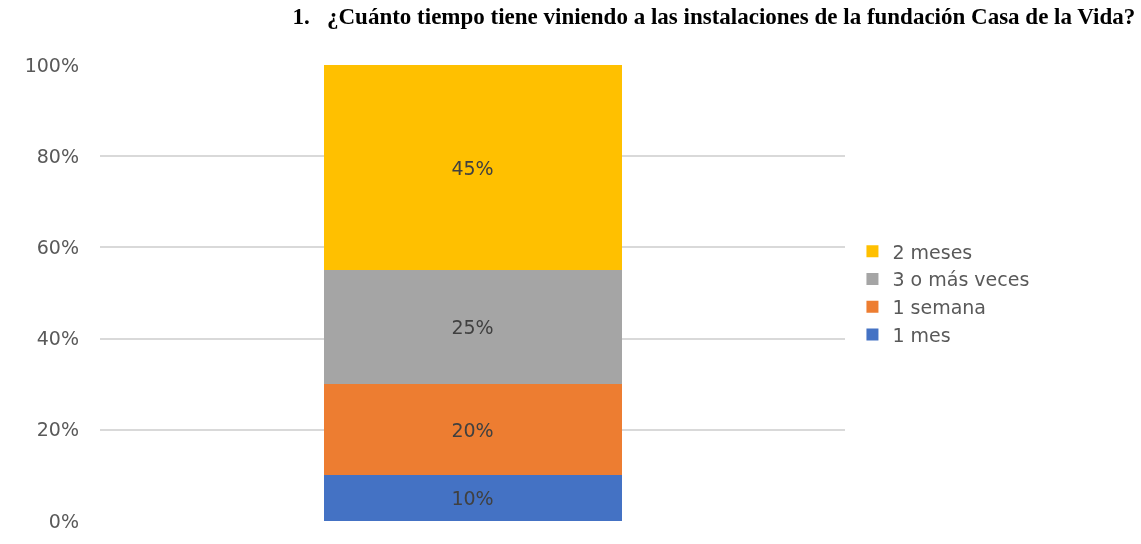 Image resolution: width=1141 pixels, height=544 pixels. I want to click on y-tick-label: 0%, so click(63, 520).